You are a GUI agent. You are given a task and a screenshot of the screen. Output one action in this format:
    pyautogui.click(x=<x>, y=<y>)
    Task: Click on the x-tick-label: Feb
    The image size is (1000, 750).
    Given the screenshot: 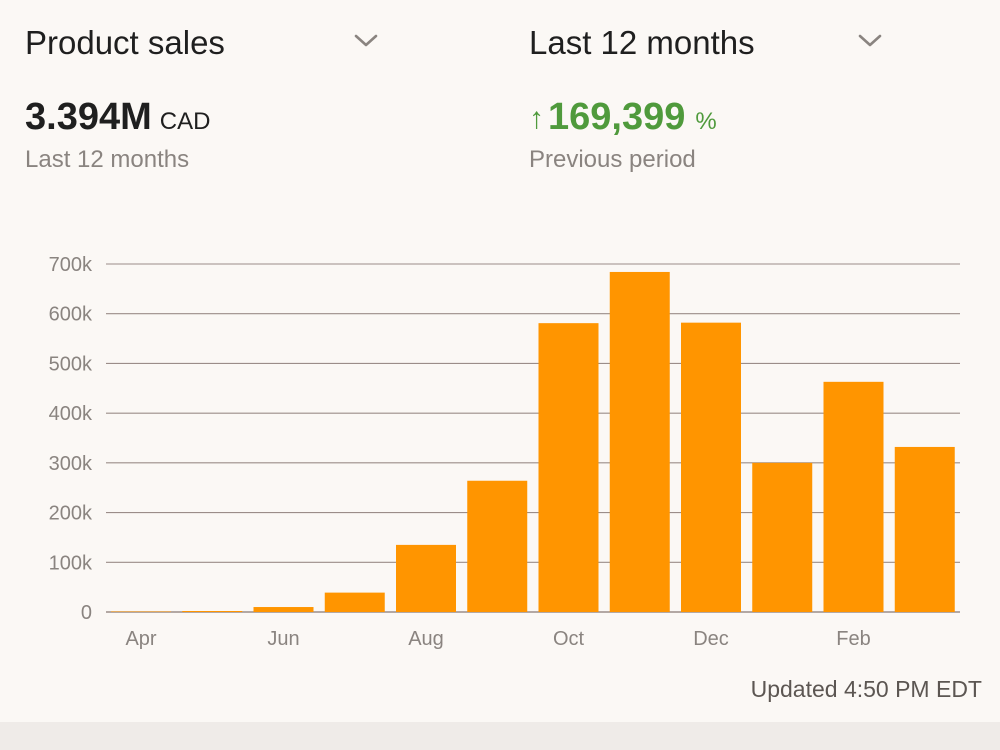 What is the action you would take?
    pyautogui.click(x=853, y=639)
    